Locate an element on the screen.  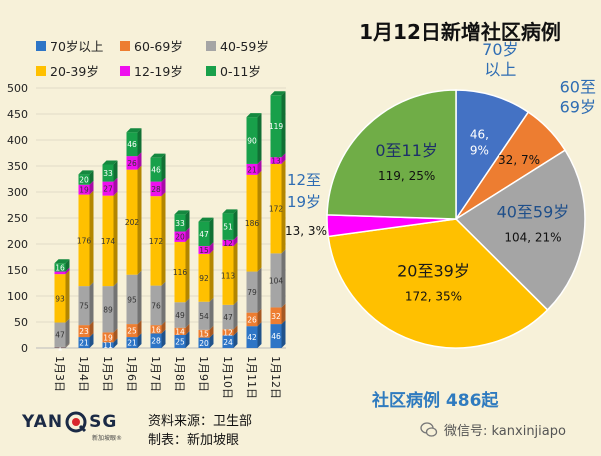
pie-category-label: 19岁 is located at coordinates (304, 202).